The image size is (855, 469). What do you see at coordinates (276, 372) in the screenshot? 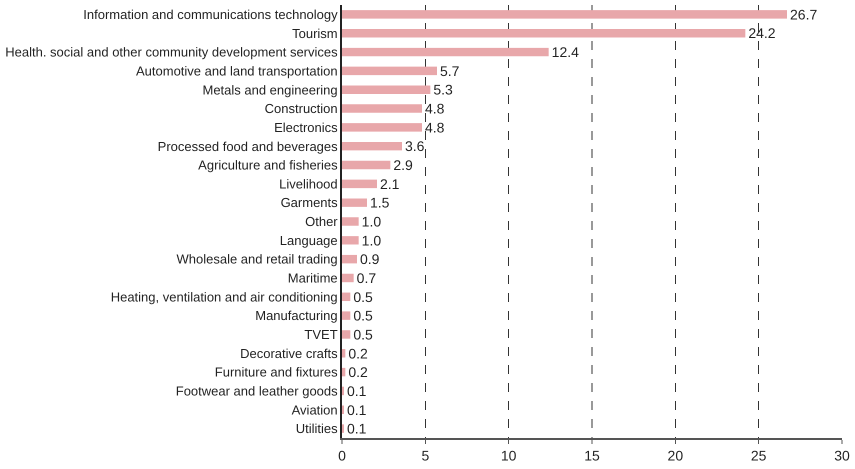
I see `y-tick-label: Furniture and fixtures` at bounding box center [276, 372].